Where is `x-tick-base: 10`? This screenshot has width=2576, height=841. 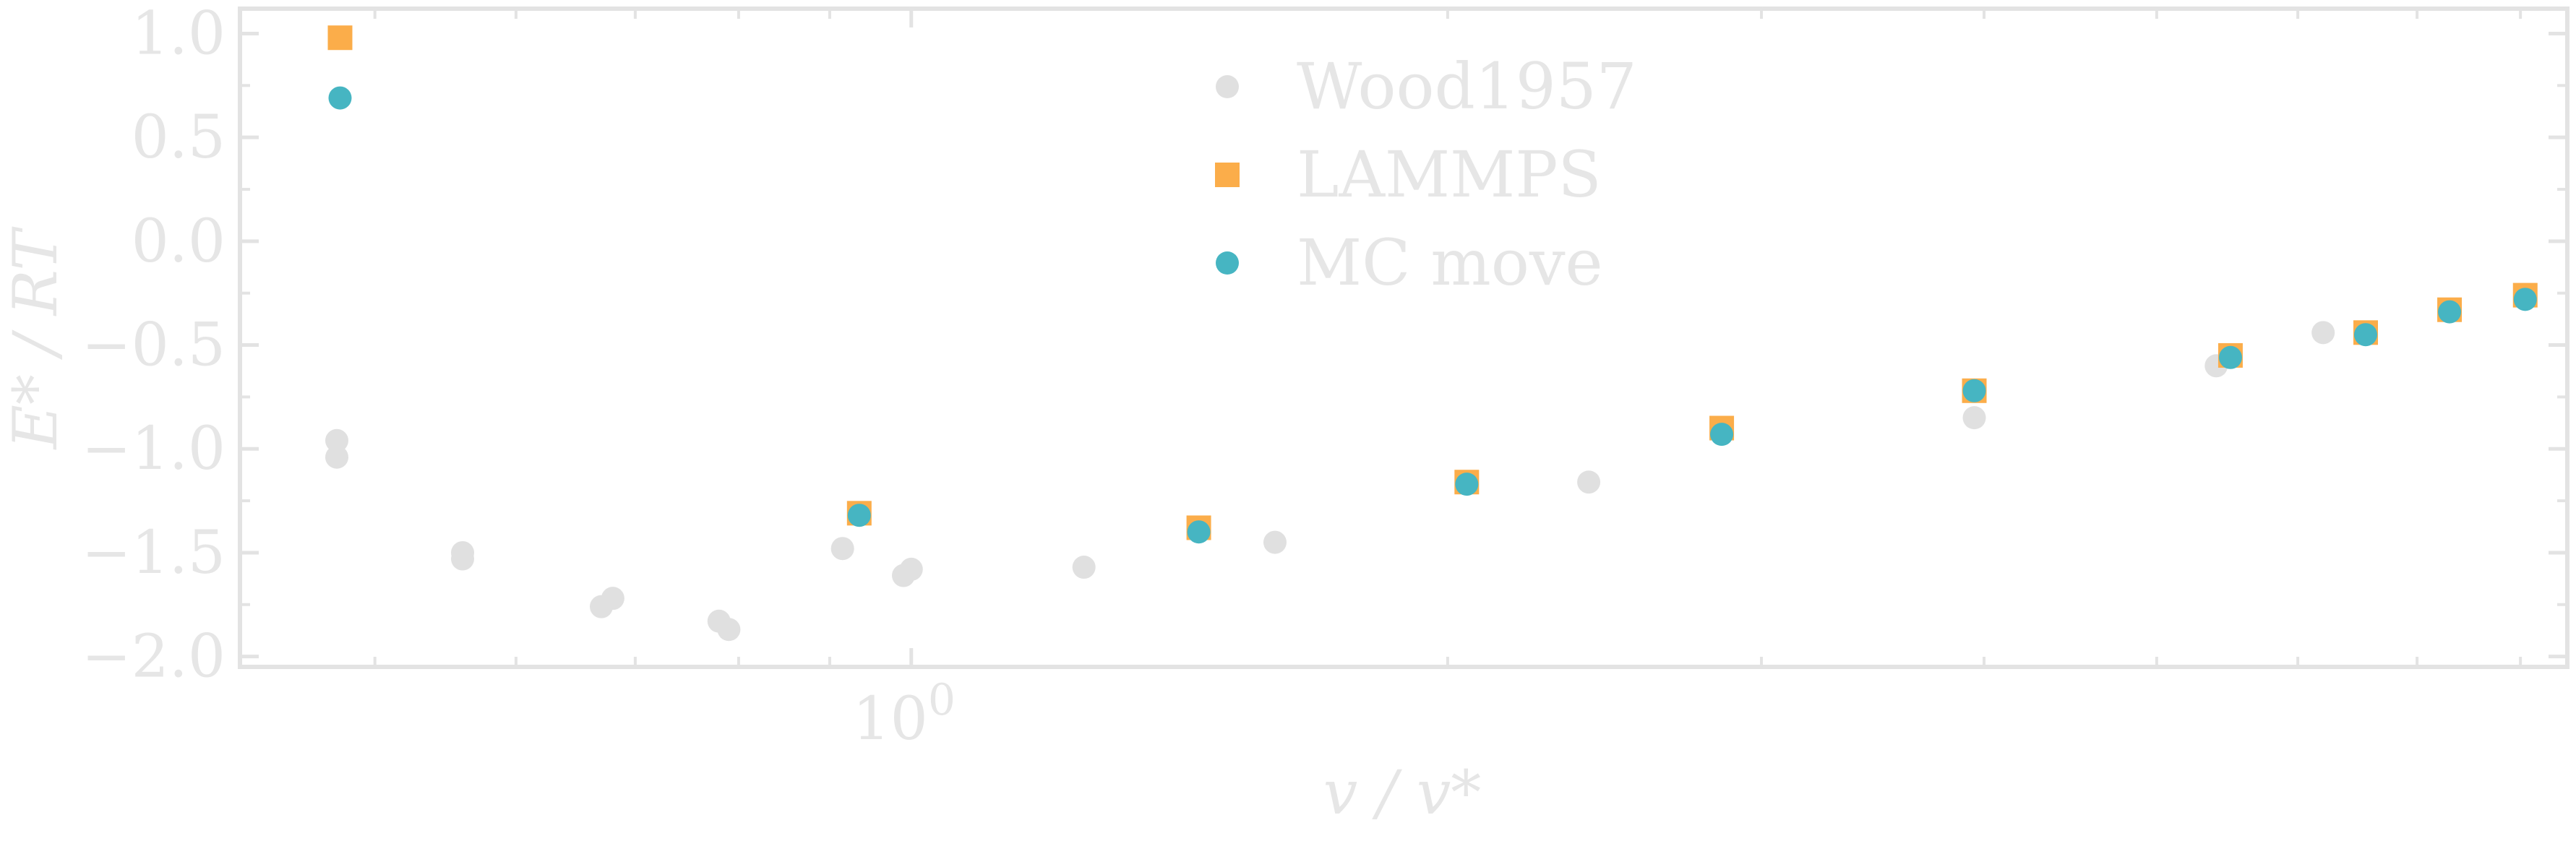 x-tick-base: 10 is located at coordinates (891, 719).